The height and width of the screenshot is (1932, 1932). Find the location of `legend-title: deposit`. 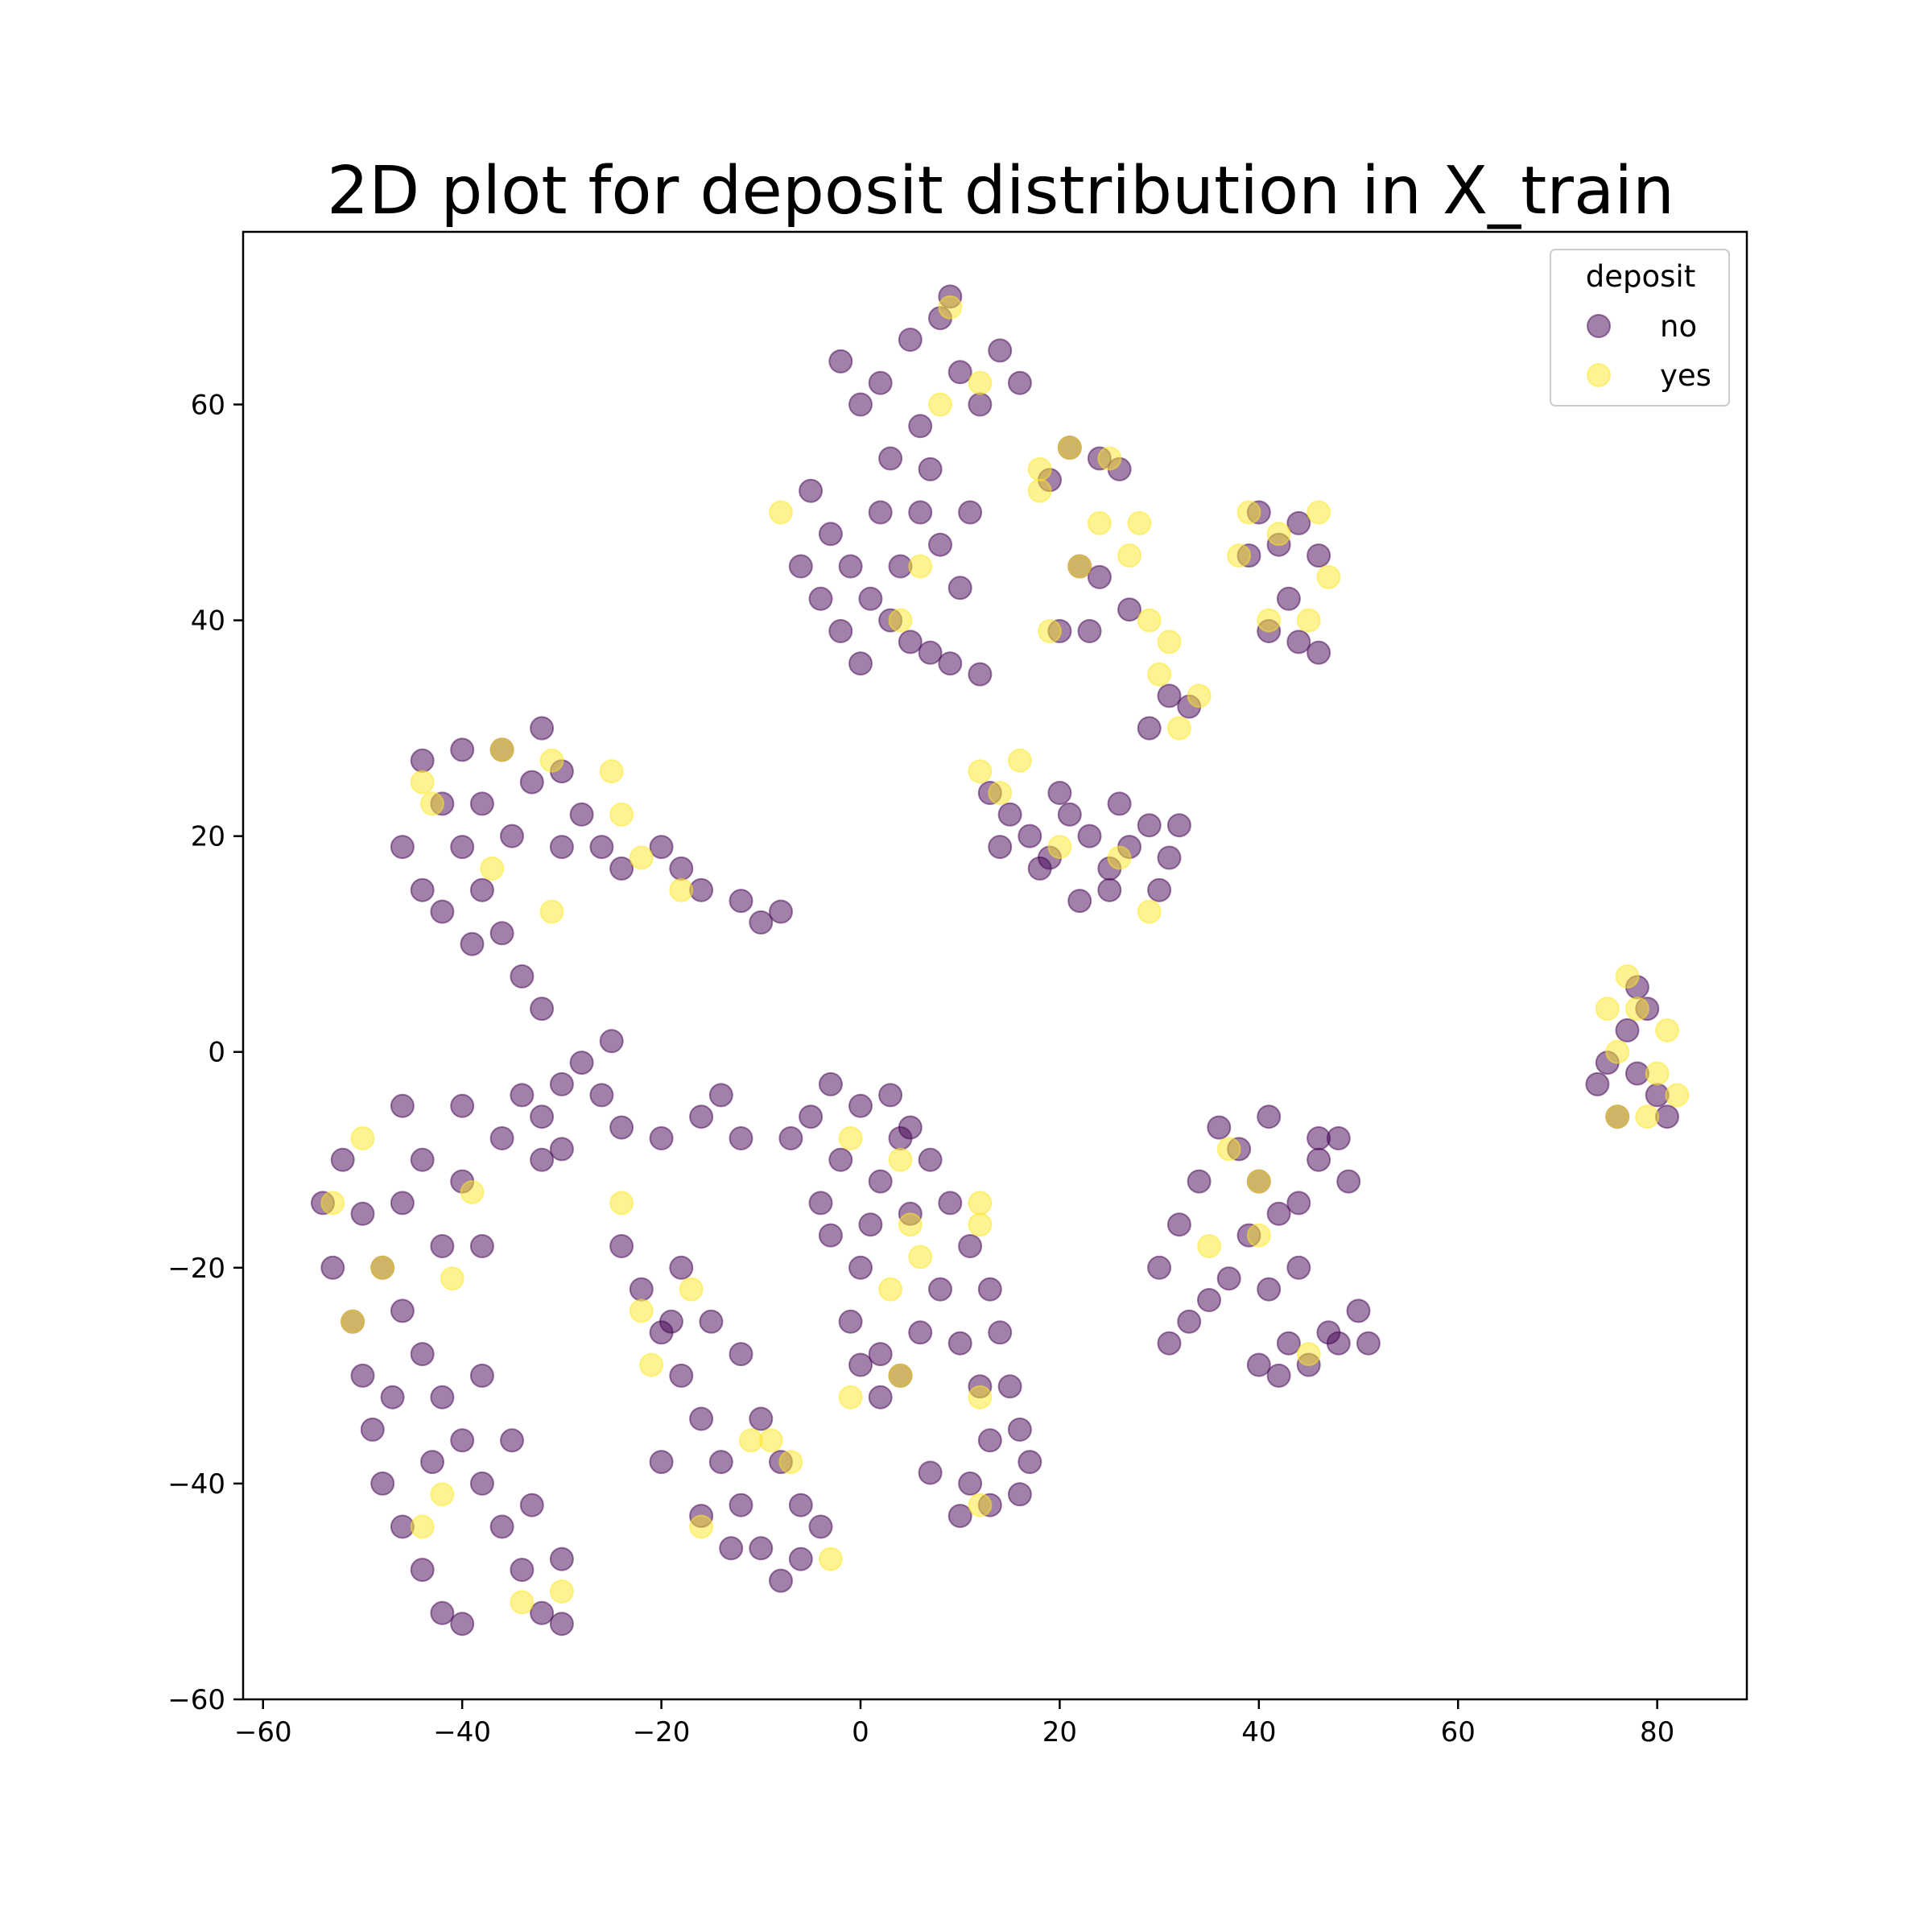

legend-title: deposit is located at coordinates (1640, 276).